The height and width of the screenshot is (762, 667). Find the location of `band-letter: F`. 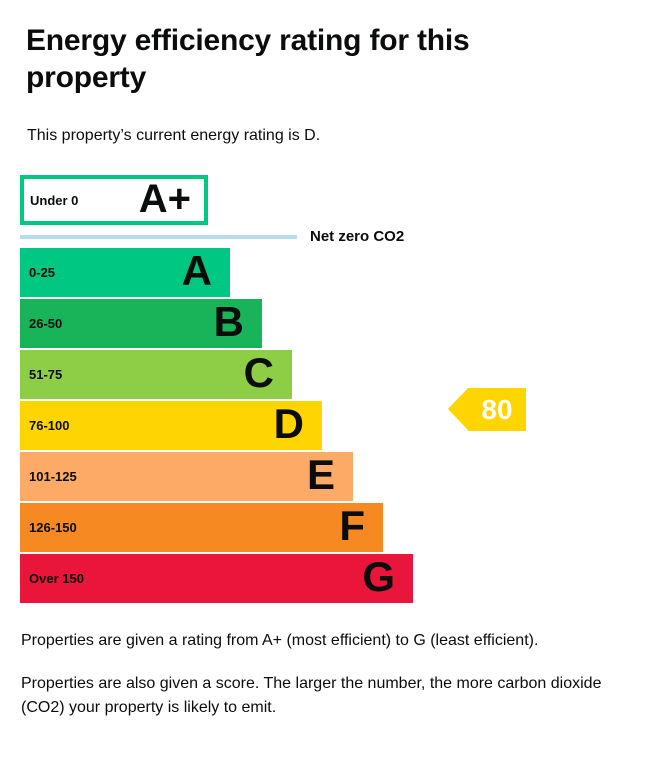

band-letter: F is located at coordinates (352, 525).